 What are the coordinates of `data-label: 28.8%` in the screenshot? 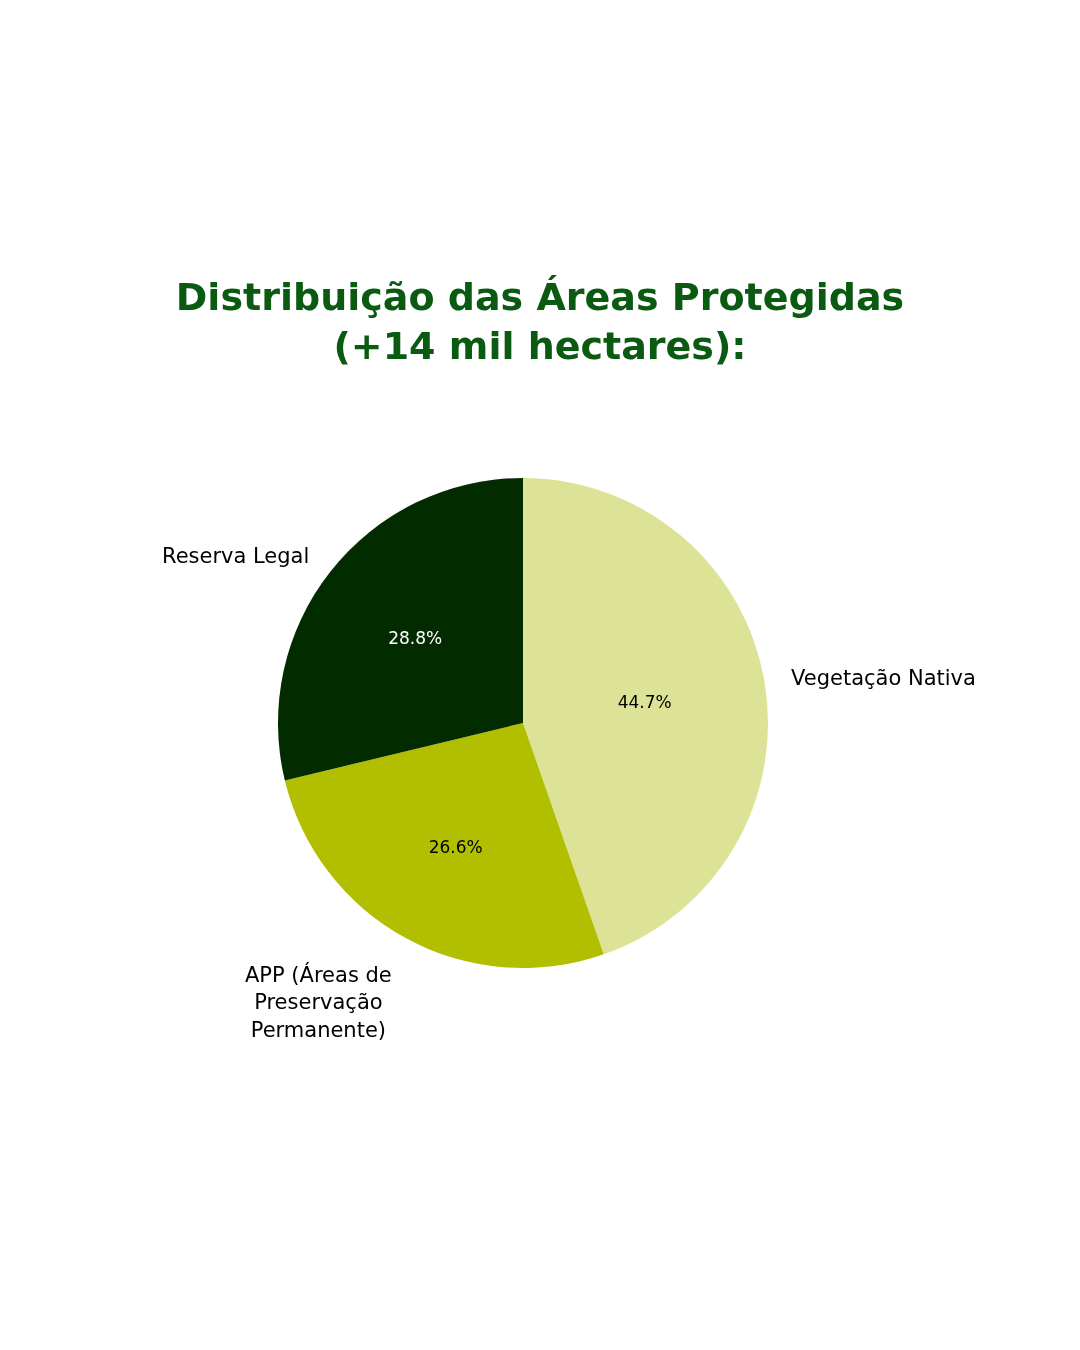 It's located at (415, 638).